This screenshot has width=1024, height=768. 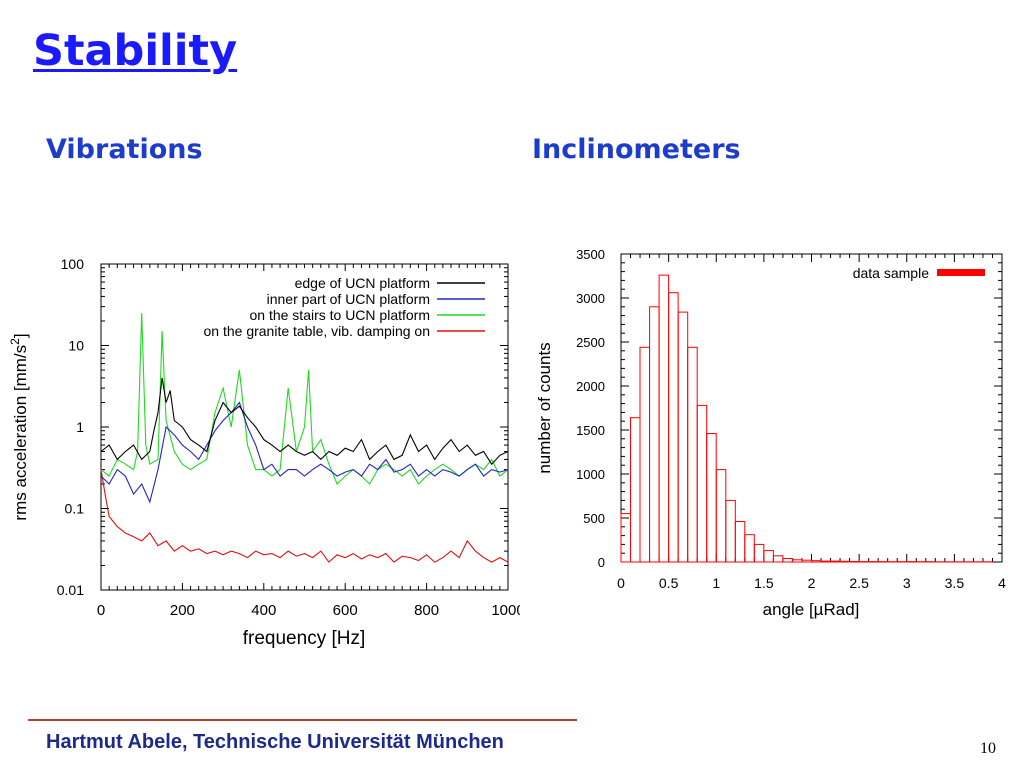 What do you see at coordinates (19, 426) in the screenshot?
I see `vib-y-axis-label: rms acceleration [mm/s2]` at bounding box center [19, 426].